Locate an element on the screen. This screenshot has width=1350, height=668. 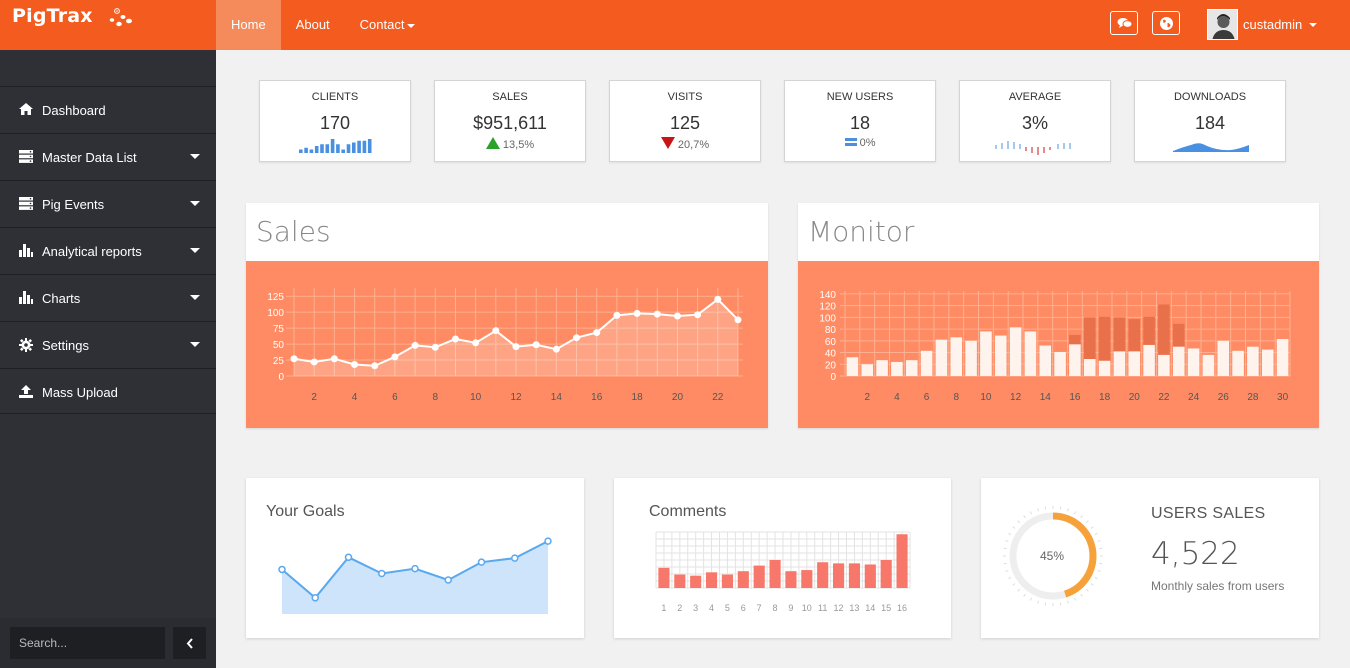
nav-about: About is located at coordinates (313, 25).